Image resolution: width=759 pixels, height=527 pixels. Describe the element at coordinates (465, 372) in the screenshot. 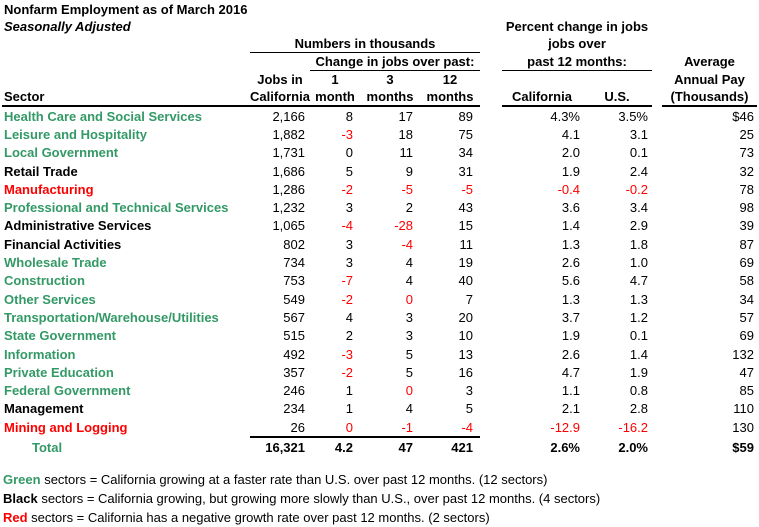

I see `cell-value: 16` at that location.